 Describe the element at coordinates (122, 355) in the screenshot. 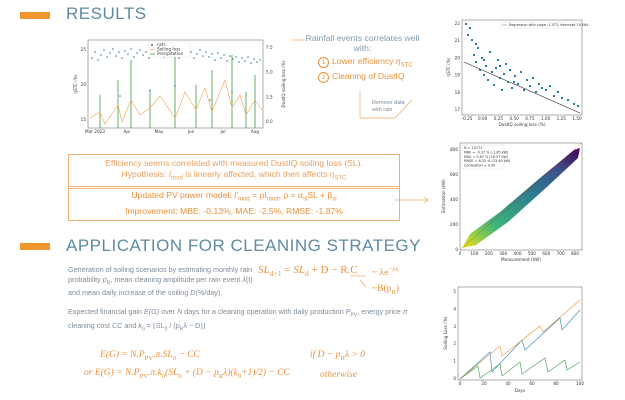

I see `text-part: E(G) = N.P` at that location.